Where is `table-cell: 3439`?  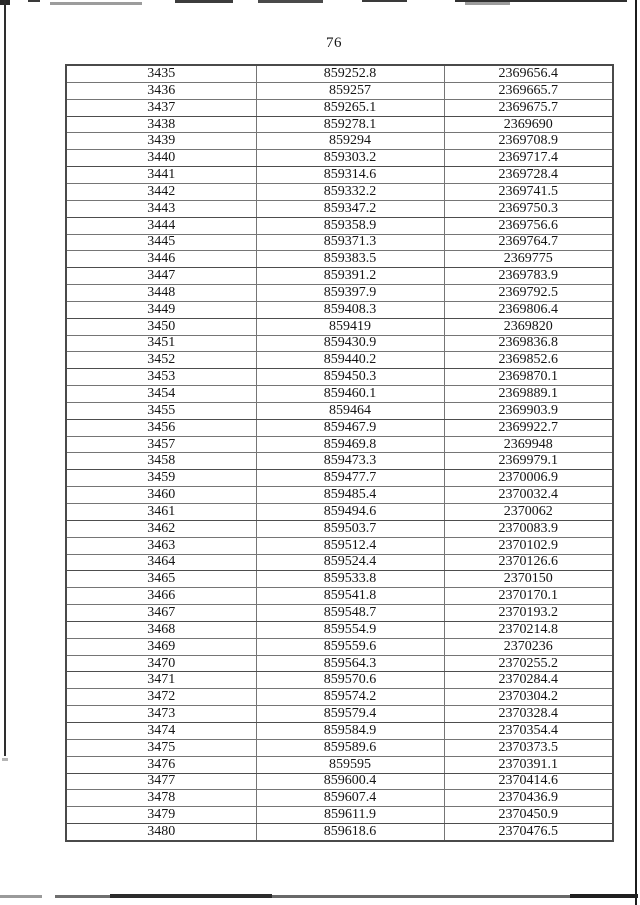 table-cell: 3439 is located at coordinates (161, 141).